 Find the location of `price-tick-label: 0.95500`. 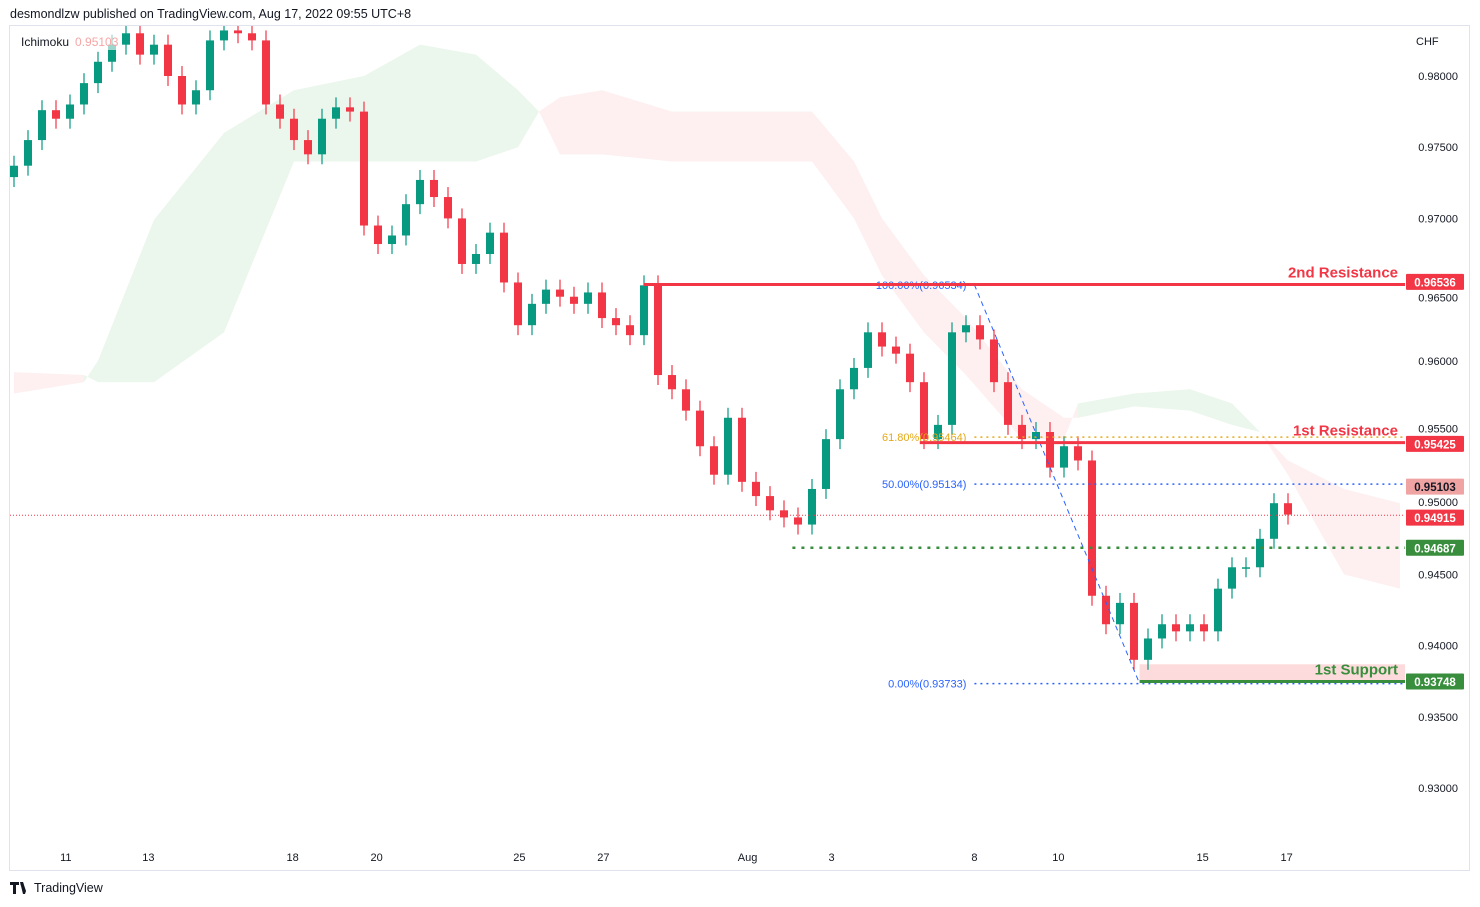

price-tick-label: 0.95500 is located at coordinates (1438, 429).